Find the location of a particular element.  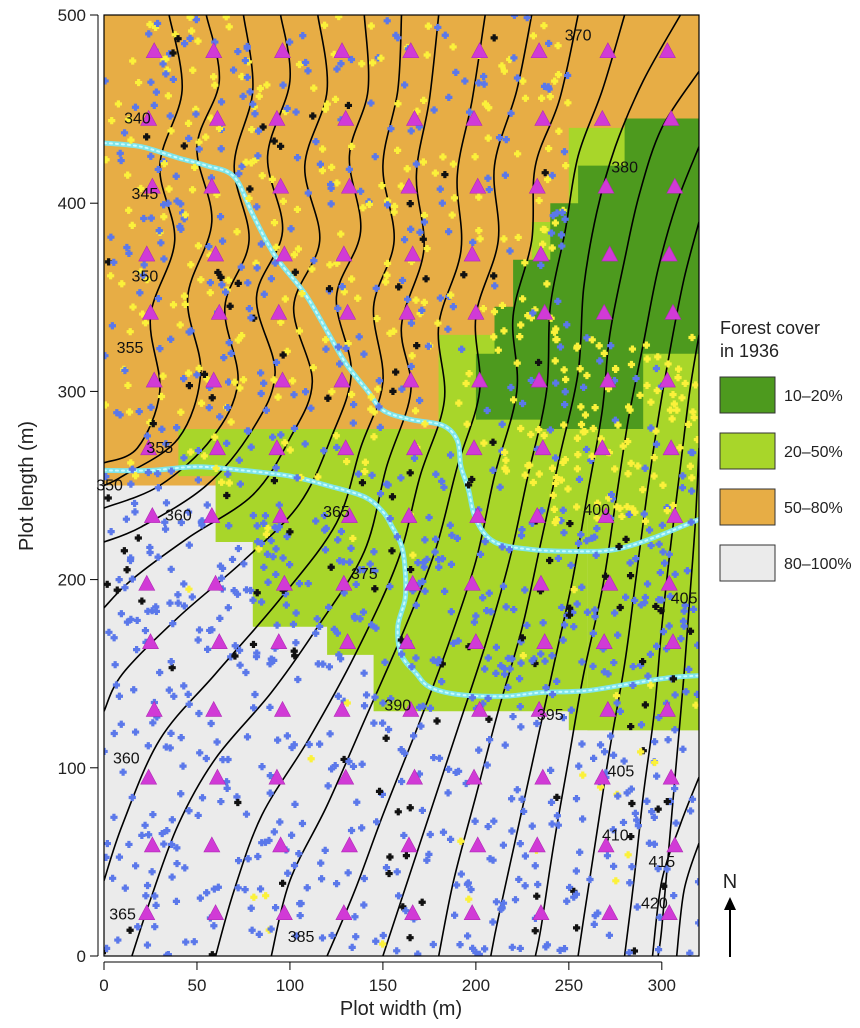

contour-line is located at coordinates (198, 279).